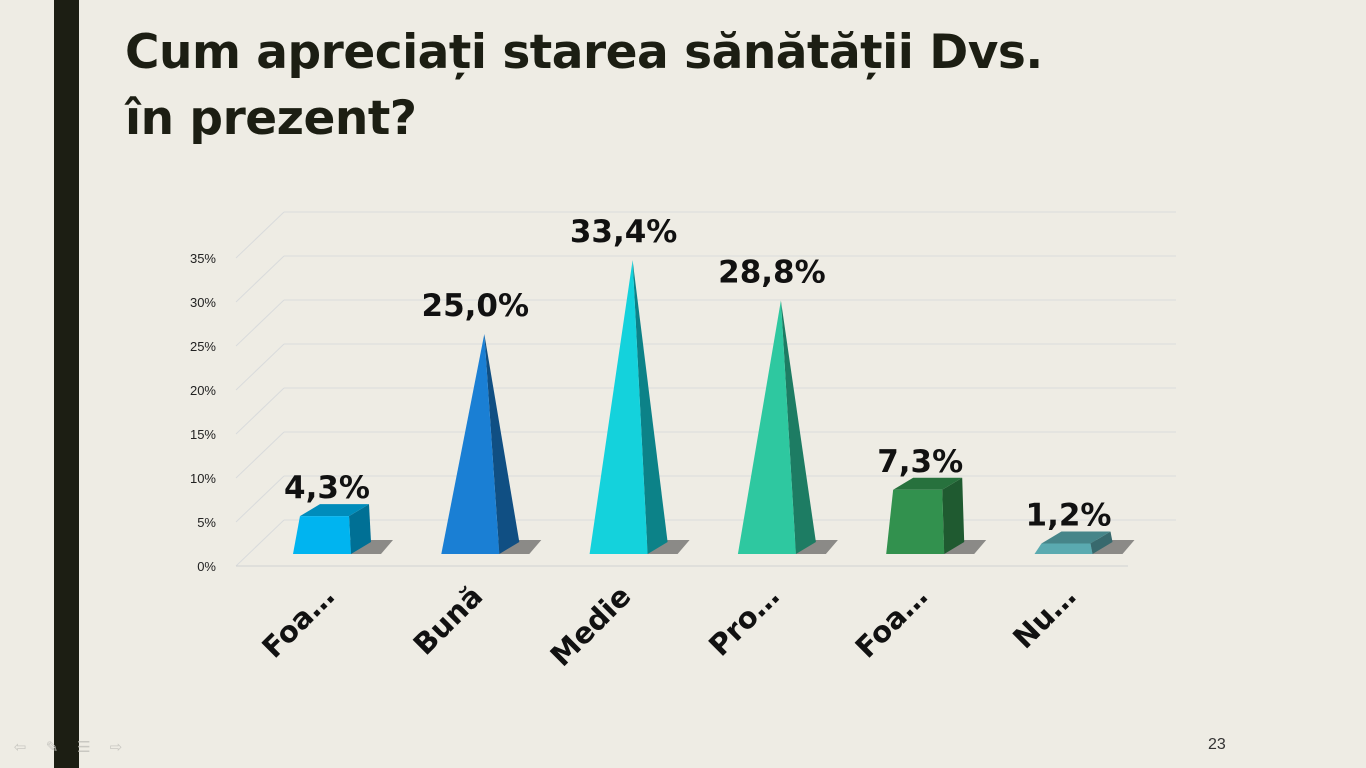 The width and height of the screenshot is (1366, 768). I want to click on slide-number: 23, so click(1217, 744).